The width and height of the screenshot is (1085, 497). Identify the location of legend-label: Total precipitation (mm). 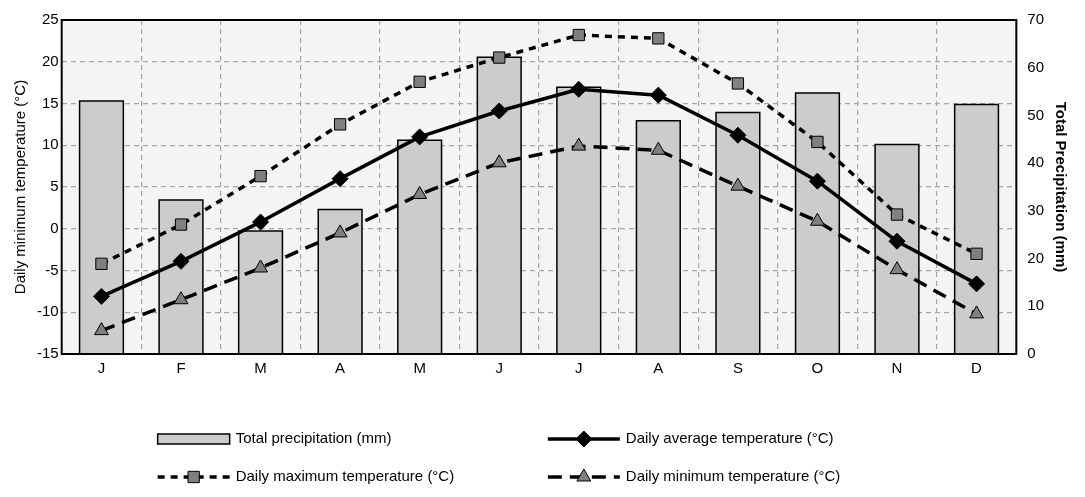
(313, 438).